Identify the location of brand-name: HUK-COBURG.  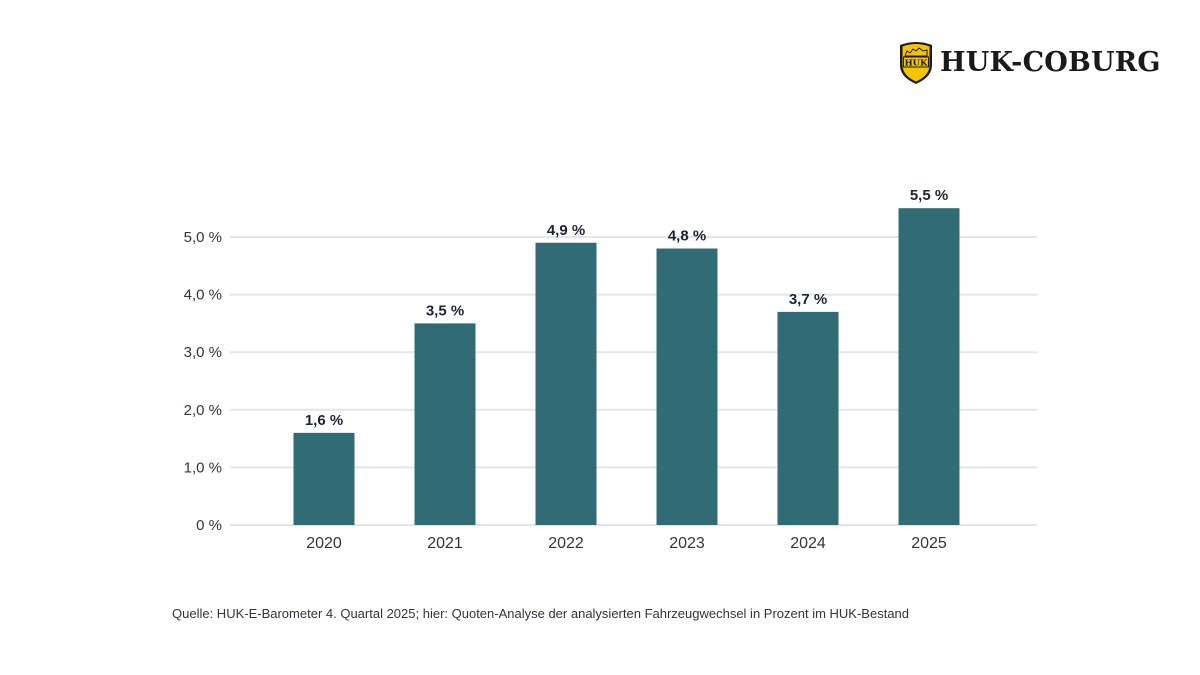
(1050, 62).